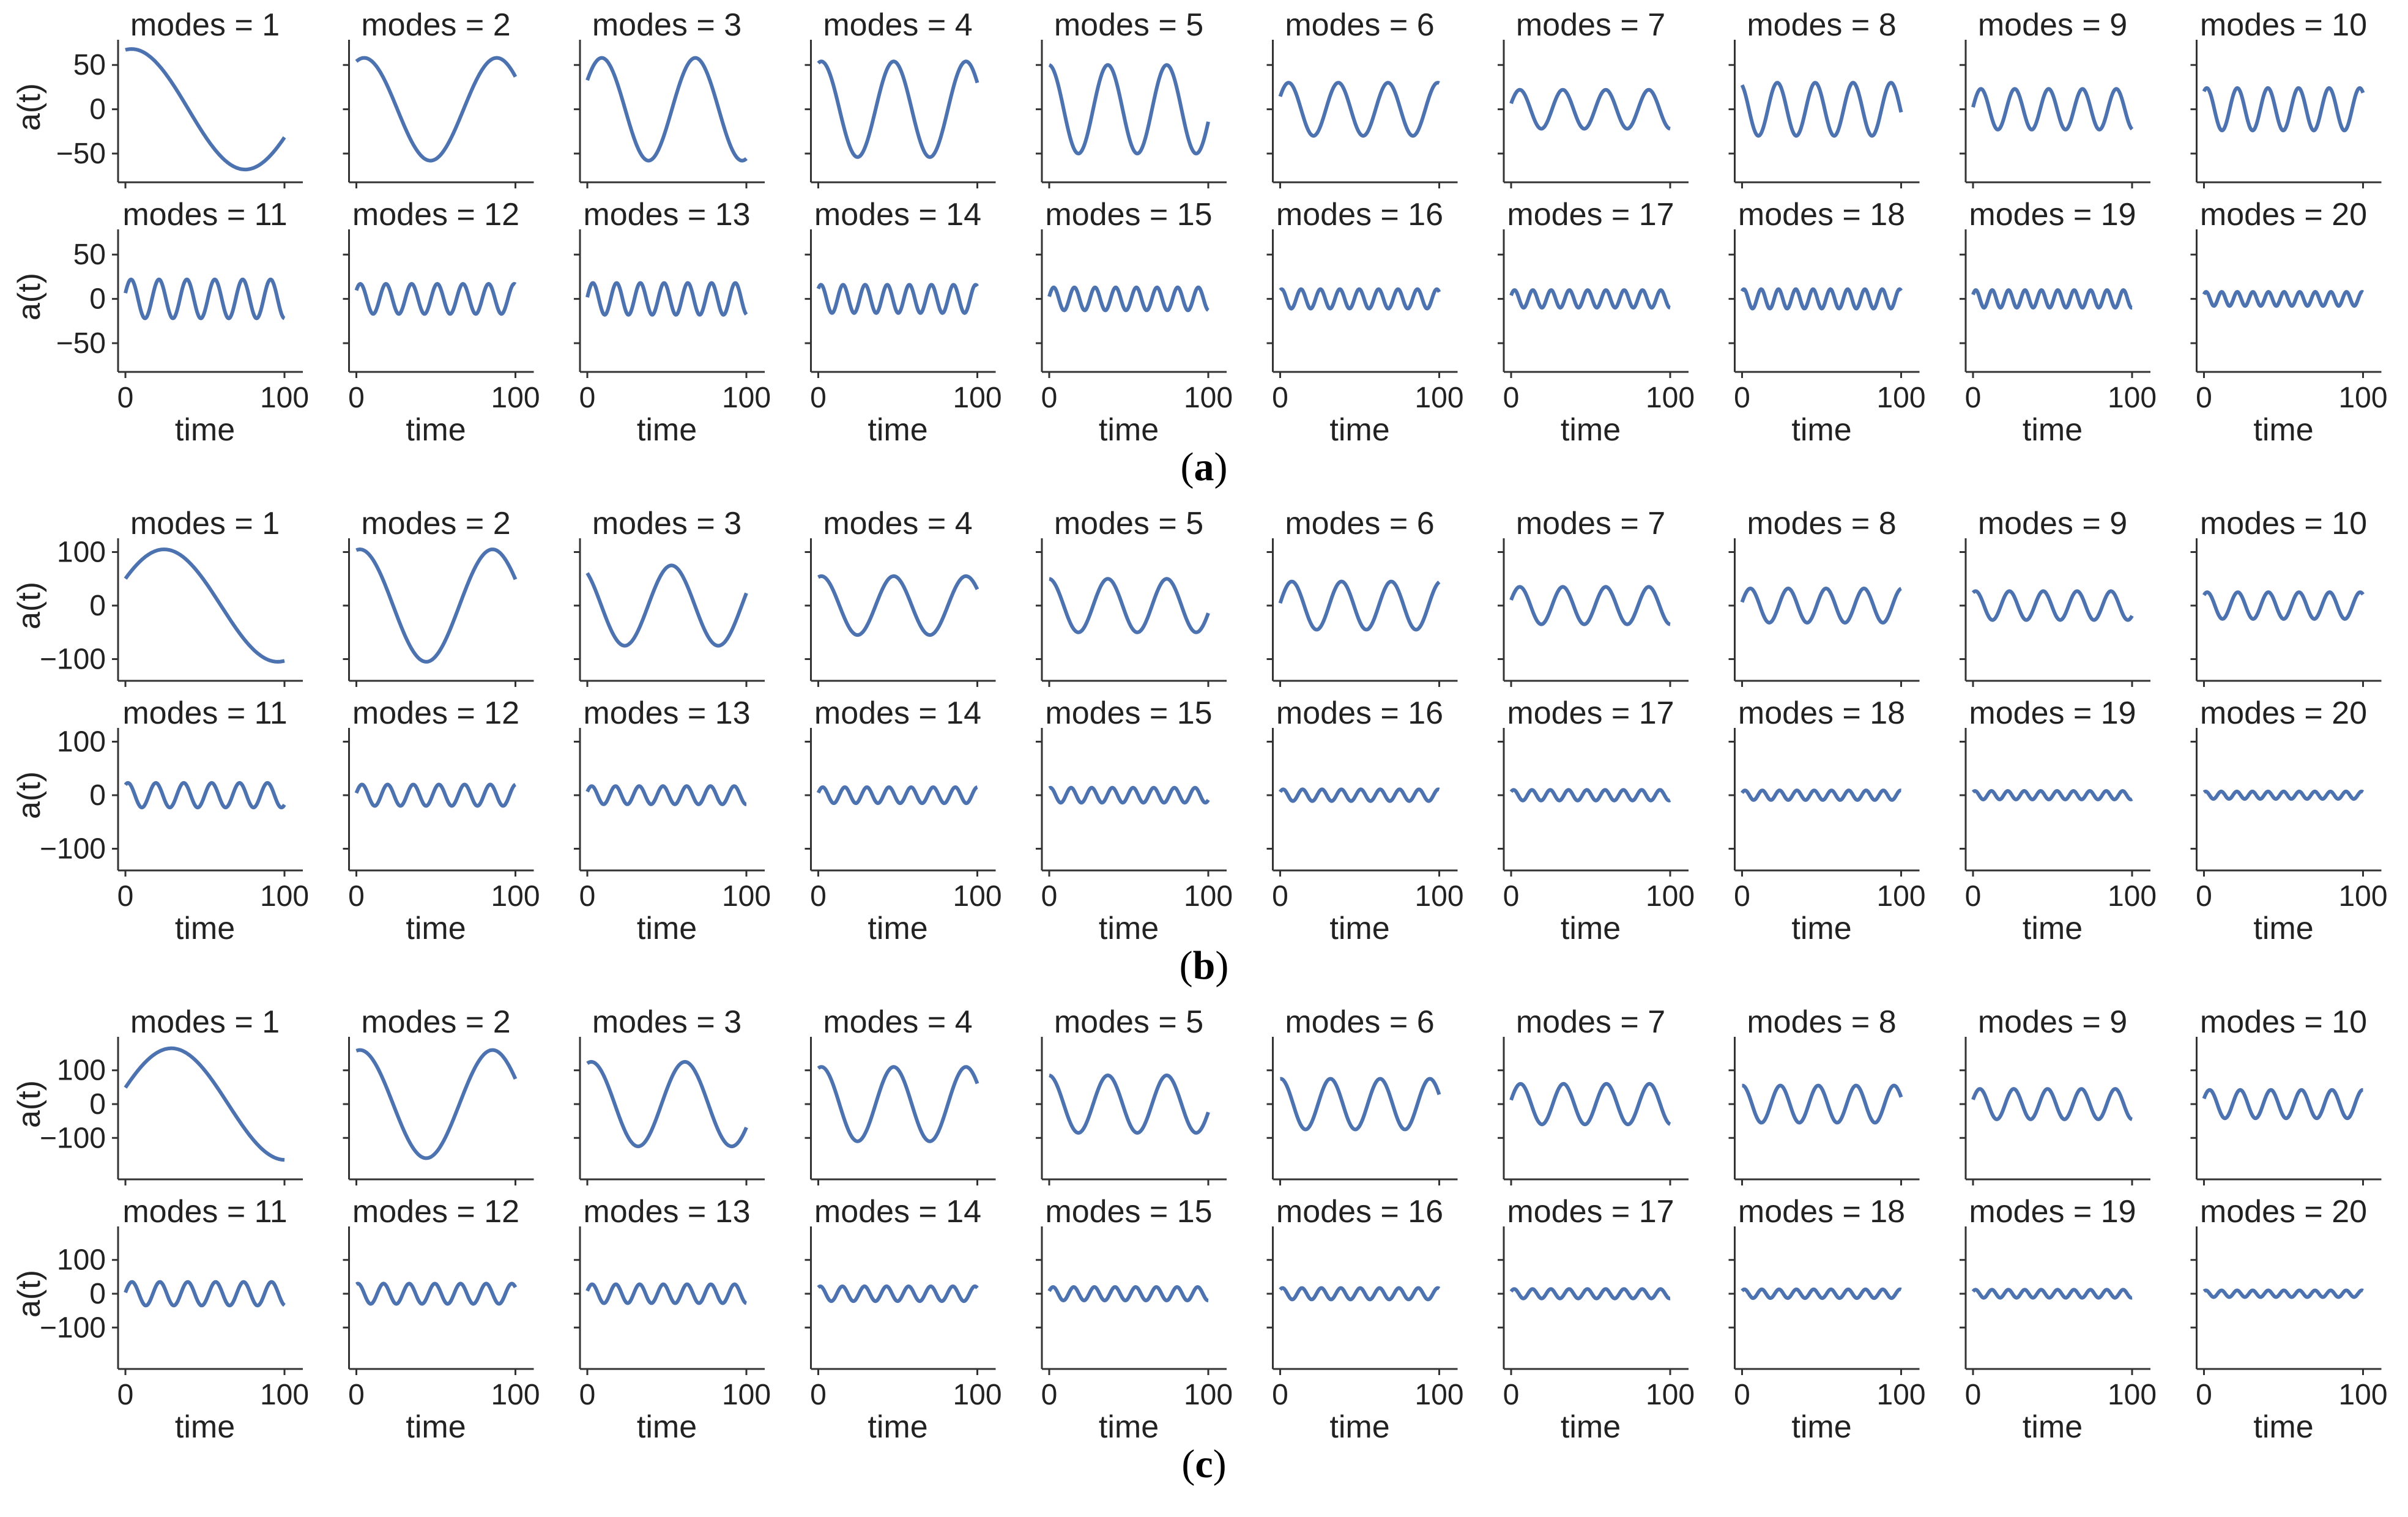  What do you see at coordinates (1827, 820) in the screenshot?
I see `subplot: modes = 18 0 100 time` at bounding box center [1827, 820].